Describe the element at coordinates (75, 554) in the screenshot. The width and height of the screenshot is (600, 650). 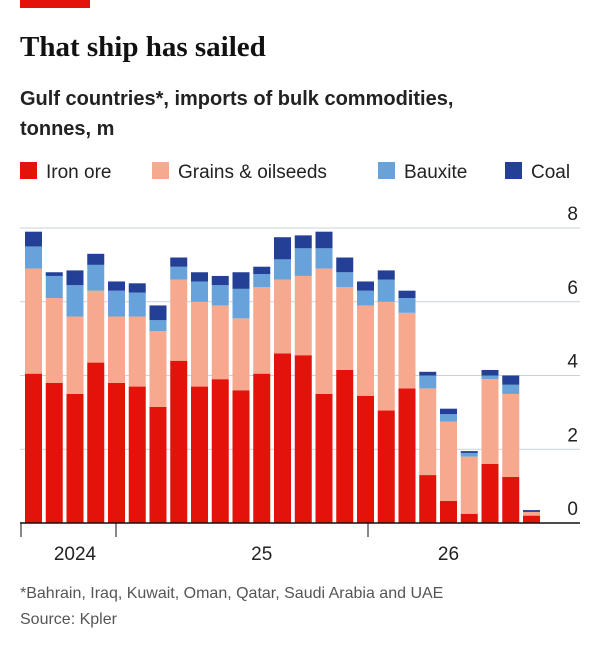
I see `x-tick-label: 2024` at that location.